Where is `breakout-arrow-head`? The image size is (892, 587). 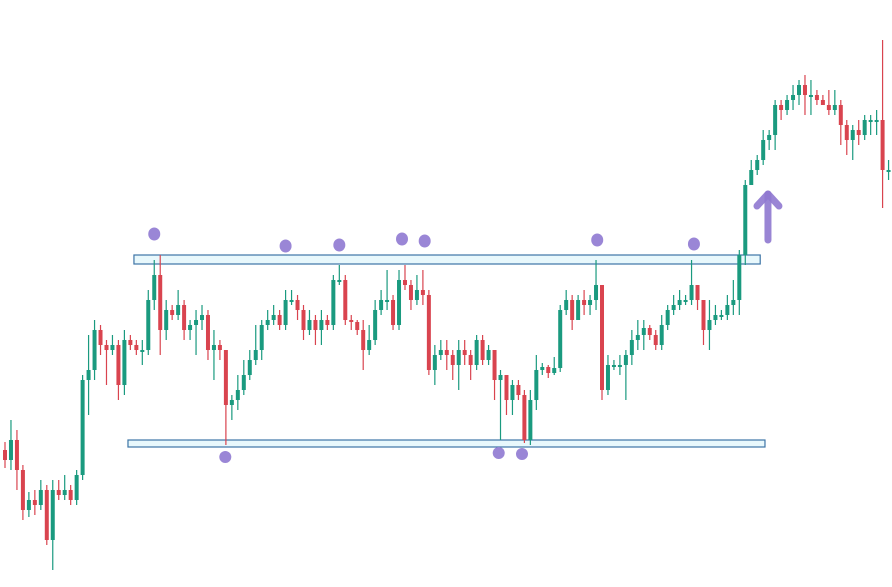
breakout-arrow-head is located at coordinates (768, 200).